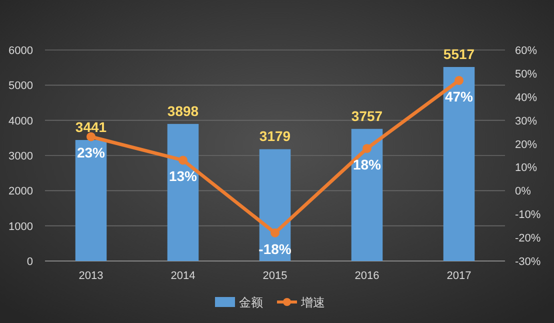  What do you see at coordinates (91, 276) in the screenshot?
I see `x-tick-label: 2013` at bounding box center [91, 276].